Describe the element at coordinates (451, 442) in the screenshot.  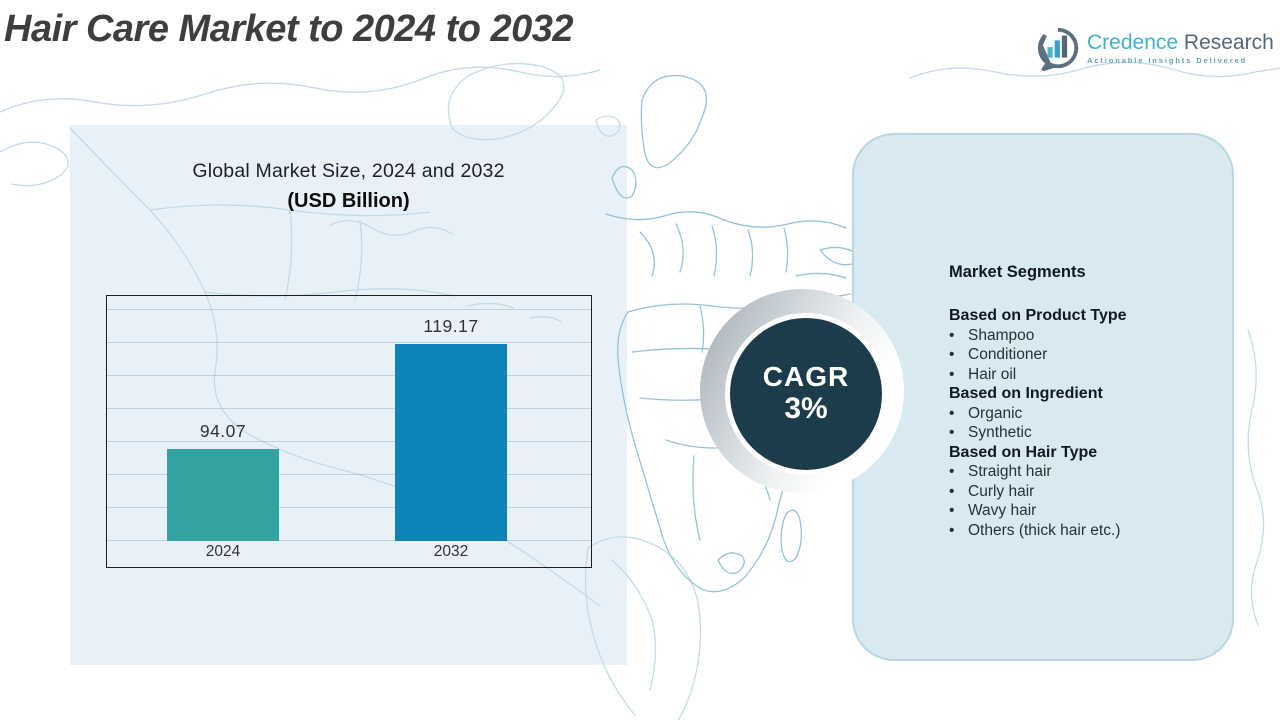
I see `bar-2032` at that location.